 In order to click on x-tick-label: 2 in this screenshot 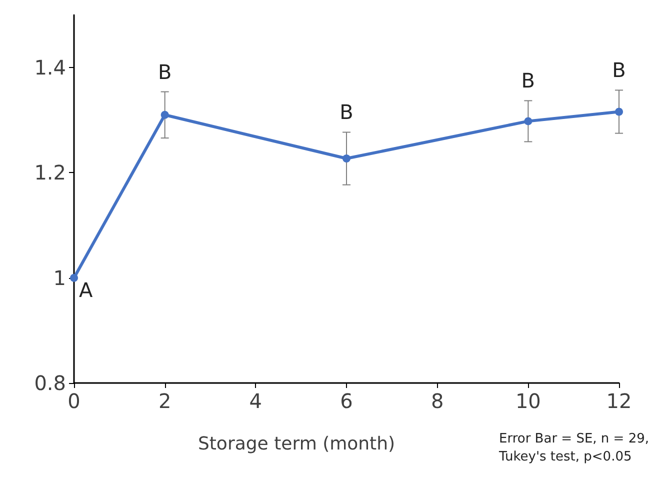, I will do `click(165, 401)`.